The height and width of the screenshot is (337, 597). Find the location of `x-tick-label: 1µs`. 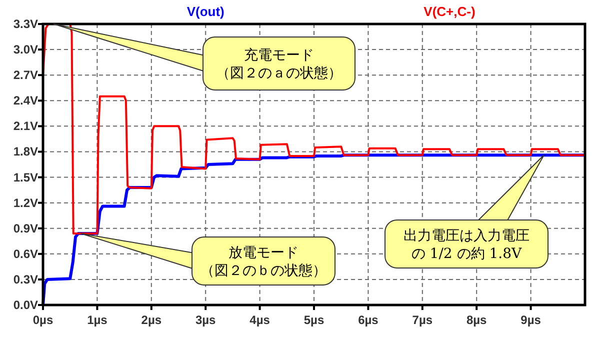

x-tick-label: 1µs is located at coordinates (97, 320).